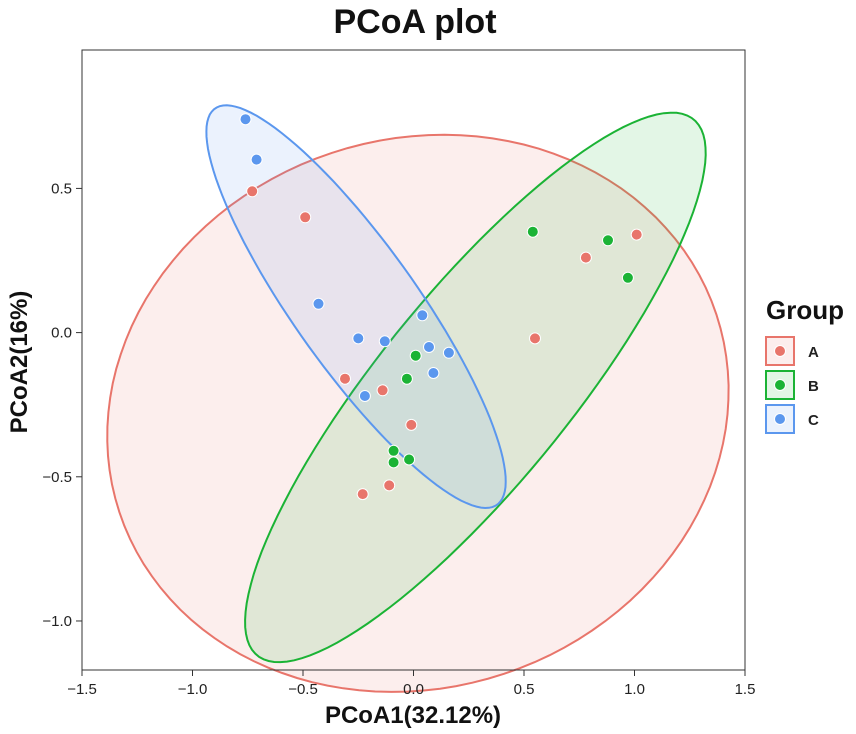 The height and width of the screenshot is (734, 856). I want to click on x-tick-label: −1.0, so click(193, 689).